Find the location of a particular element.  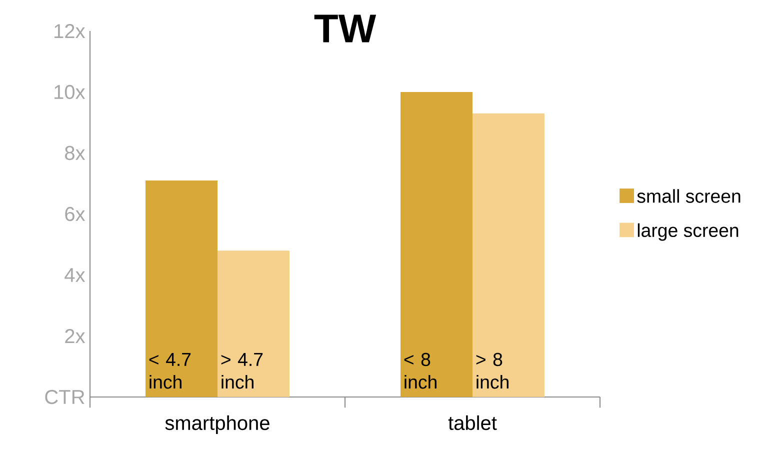

y-tick-label: 10x is located at coordinates (70, 92).